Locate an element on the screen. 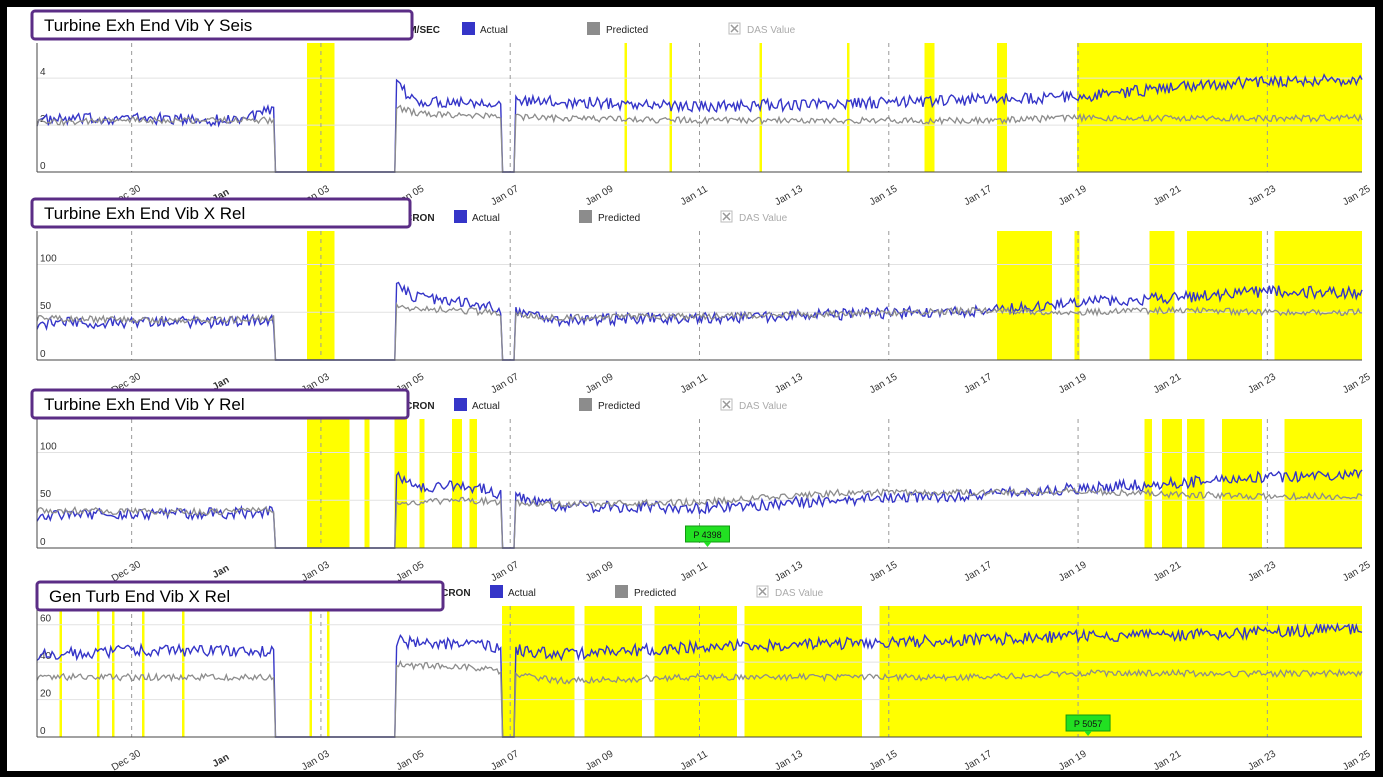 Image resolution: width=1383 pixels, height=777 pixels. alert-badge: P 5057 is located at coordinates (1088, 725).